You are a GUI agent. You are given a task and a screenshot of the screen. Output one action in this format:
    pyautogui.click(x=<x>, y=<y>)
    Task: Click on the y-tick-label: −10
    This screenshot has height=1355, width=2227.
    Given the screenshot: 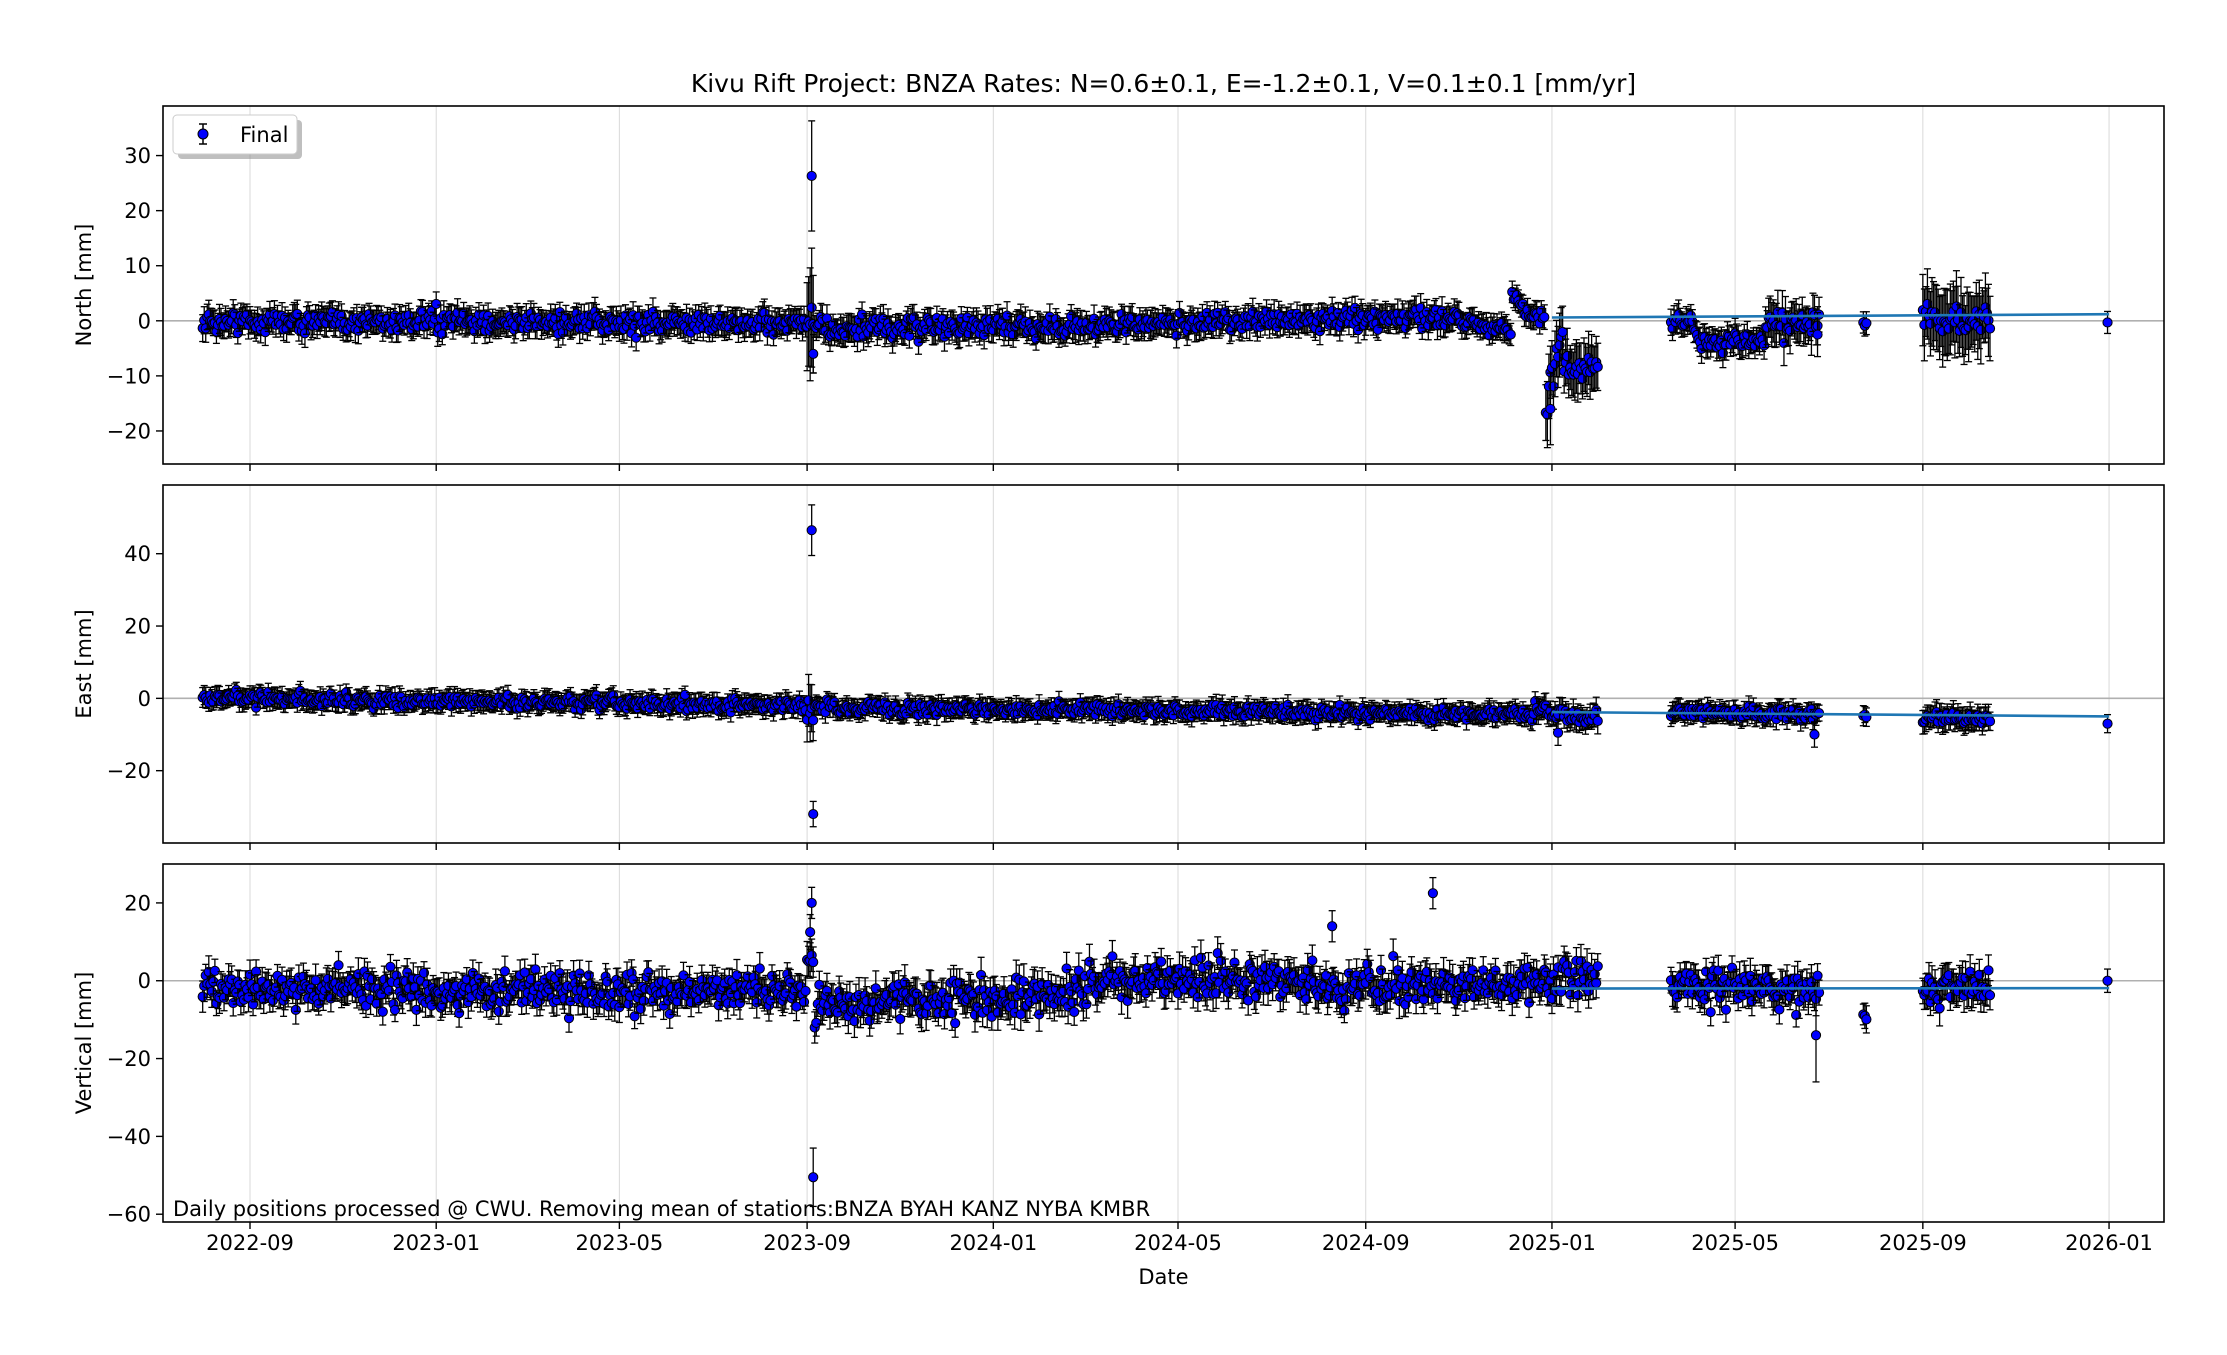 What is the action you would take?
    pyautogui.click(x=129, y=376)
    